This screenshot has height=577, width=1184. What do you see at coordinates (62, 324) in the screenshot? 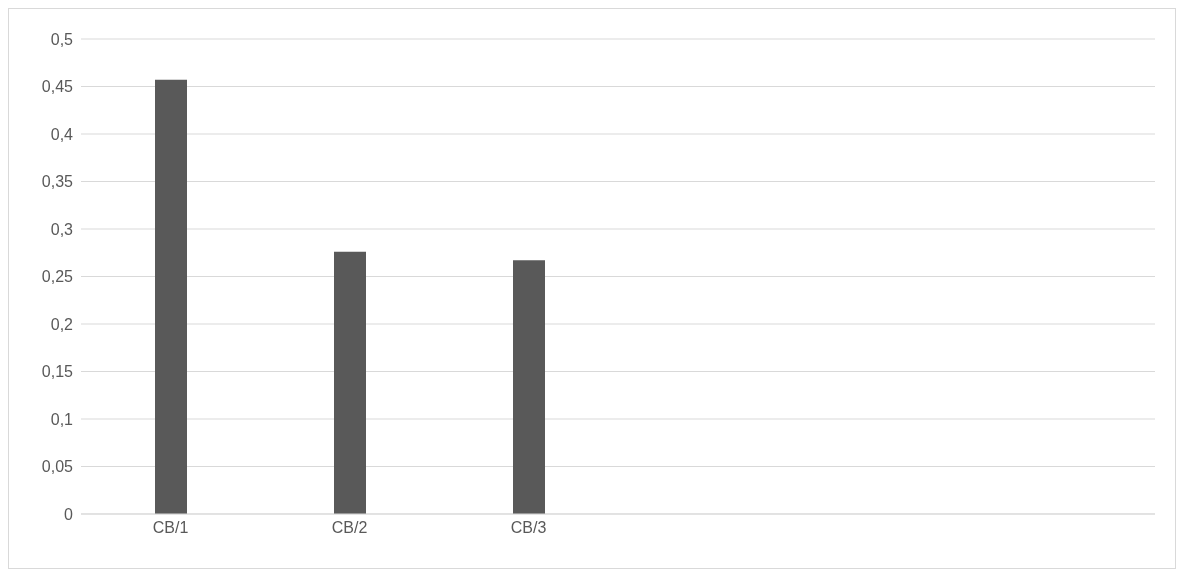
I see `y-tick-label: 0,2` at bounding box center [62, 324].